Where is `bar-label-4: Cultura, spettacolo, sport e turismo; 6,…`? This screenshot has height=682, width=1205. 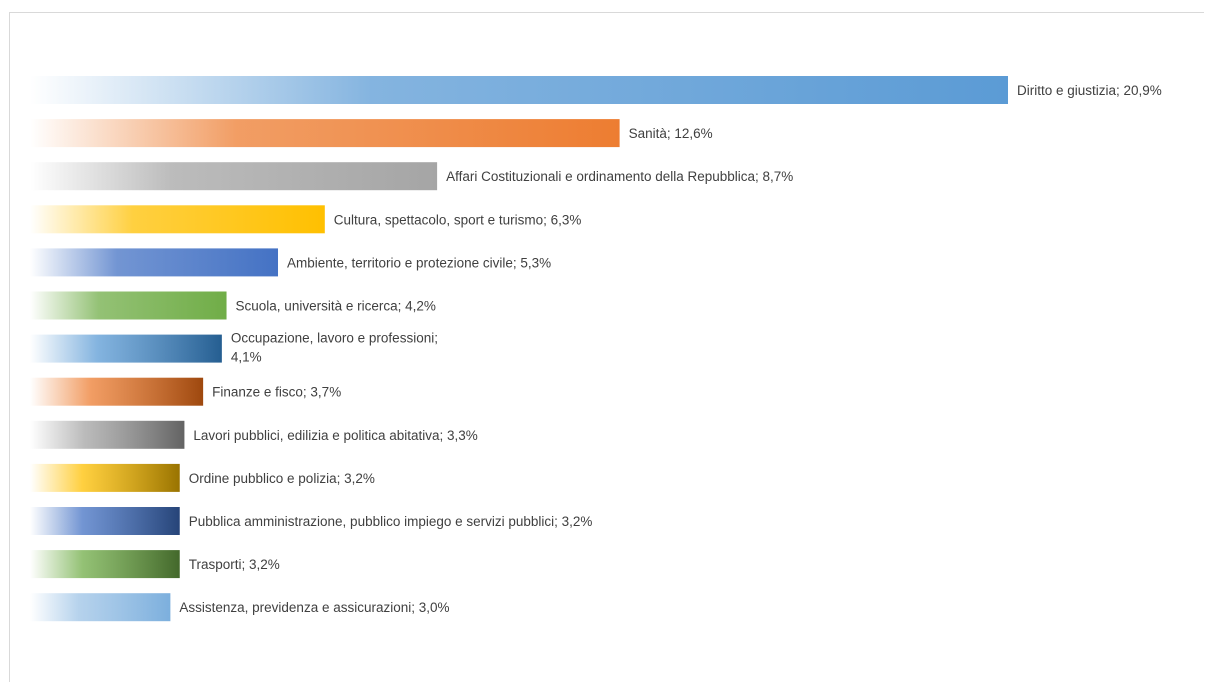 bar-label-4: Cultura, spettacolo, sport e turismo; 6,… is located at coordinates (458, 219).